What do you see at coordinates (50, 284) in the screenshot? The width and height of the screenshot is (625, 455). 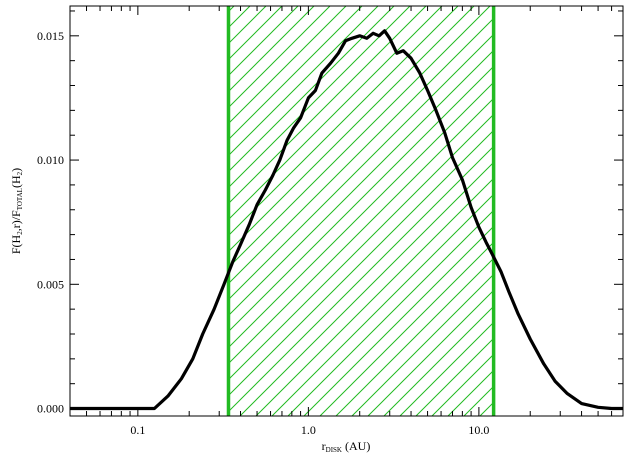 I see `y-tick-label: 0.005` at bounding box center [50, 284].